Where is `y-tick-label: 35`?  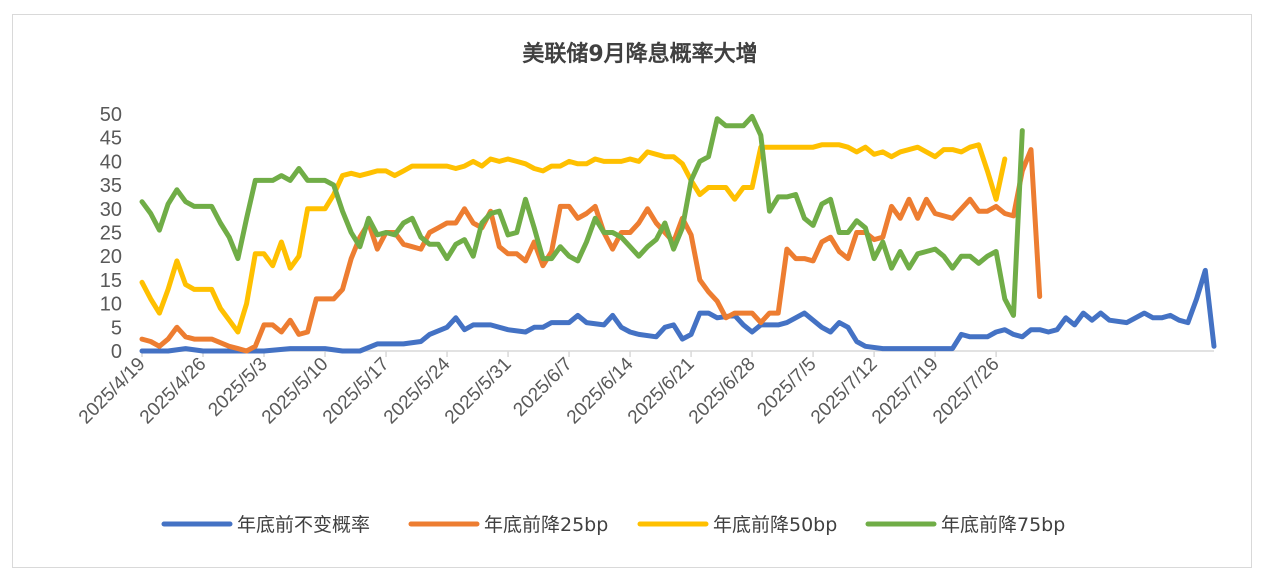
y-tick-label: 35 is located at coordinates (111, 186).